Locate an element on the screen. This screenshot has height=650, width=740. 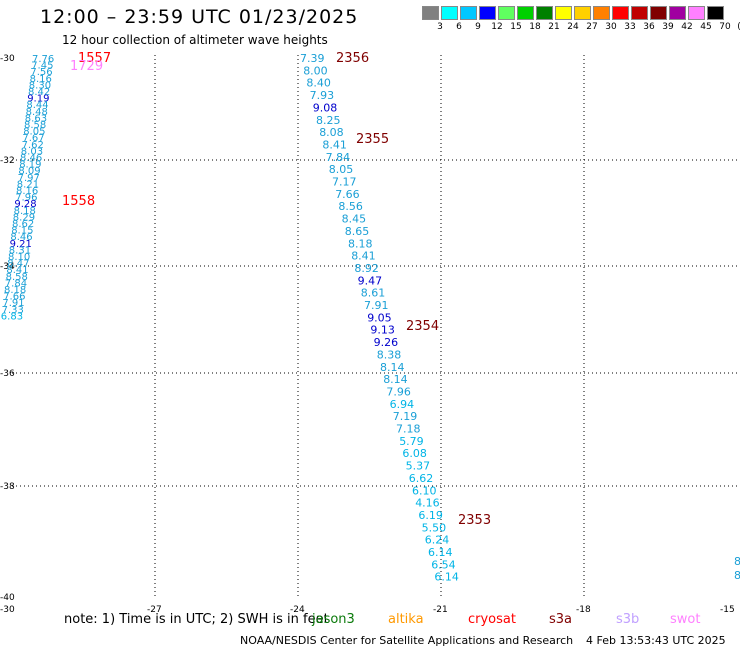
track-time-label: 2355 is located at coordinates (372, 139).